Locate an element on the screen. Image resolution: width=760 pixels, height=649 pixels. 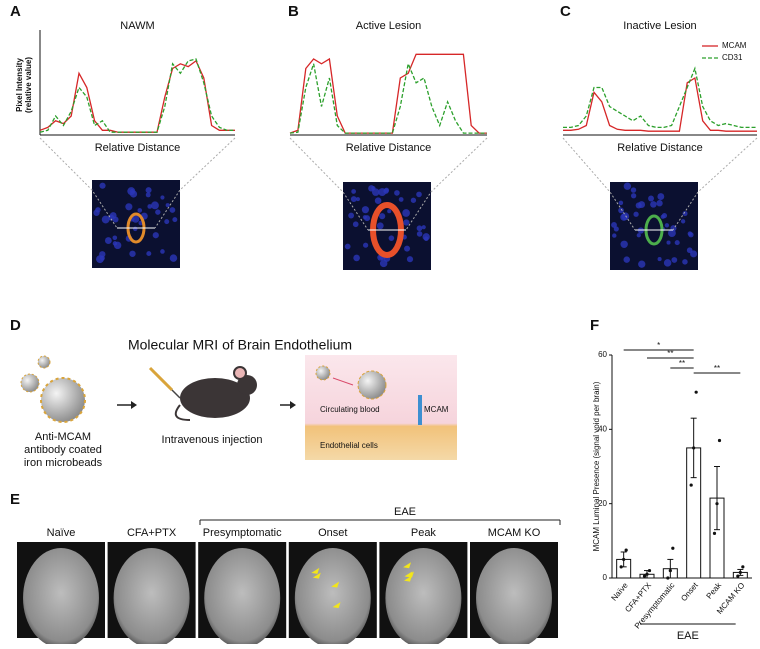
x-tick-label: Peak is located at coordinates (714, 590).